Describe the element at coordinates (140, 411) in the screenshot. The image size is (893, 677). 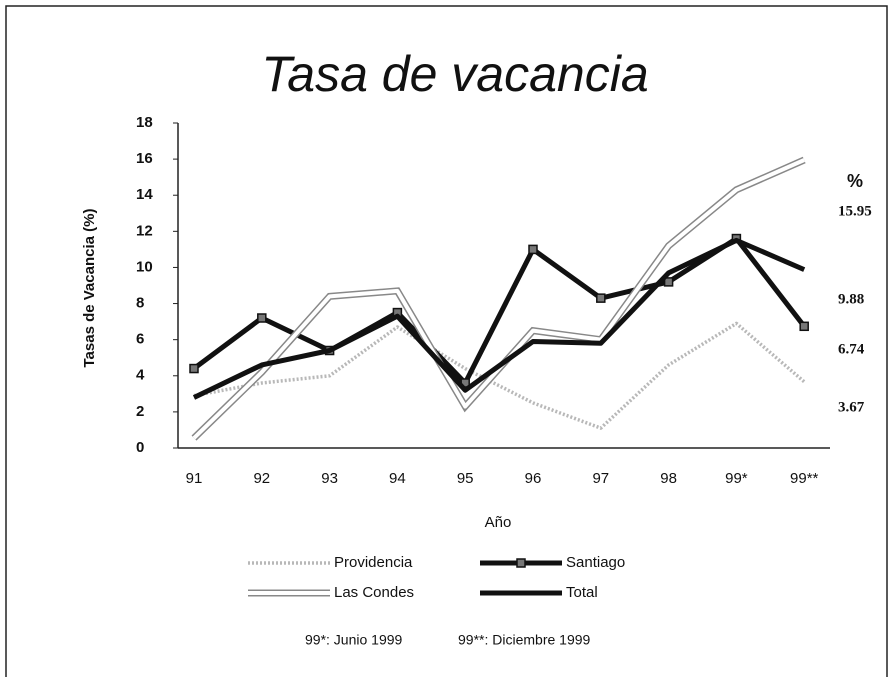
I see `y-tick-label: 2` at that location.